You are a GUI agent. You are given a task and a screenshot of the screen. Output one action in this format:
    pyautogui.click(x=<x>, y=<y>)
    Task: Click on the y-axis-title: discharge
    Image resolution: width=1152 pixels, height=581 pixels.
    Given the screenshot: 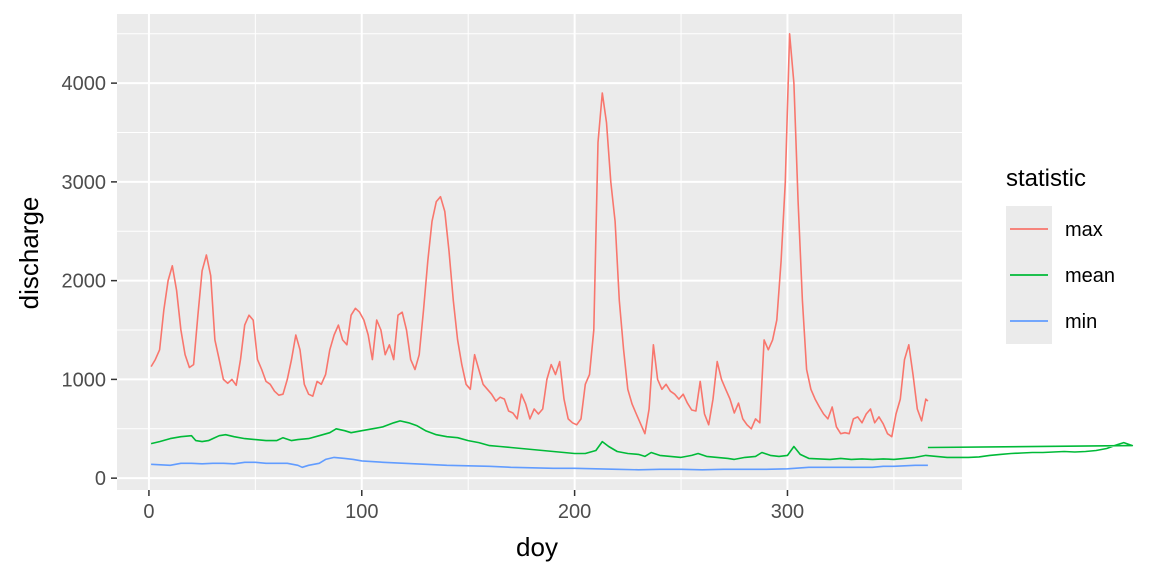 What is the action you would take?
    pyautogui.click(x=29, y=253)
    